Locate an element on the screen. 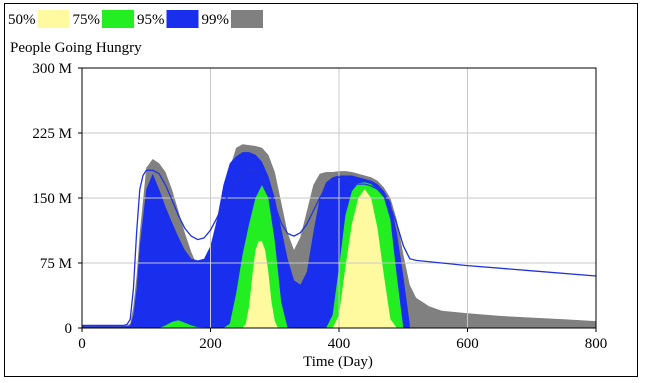 This screenshot has width=645, height=383. x-tick-label-4: 800 is located at coordinates (596, 344).